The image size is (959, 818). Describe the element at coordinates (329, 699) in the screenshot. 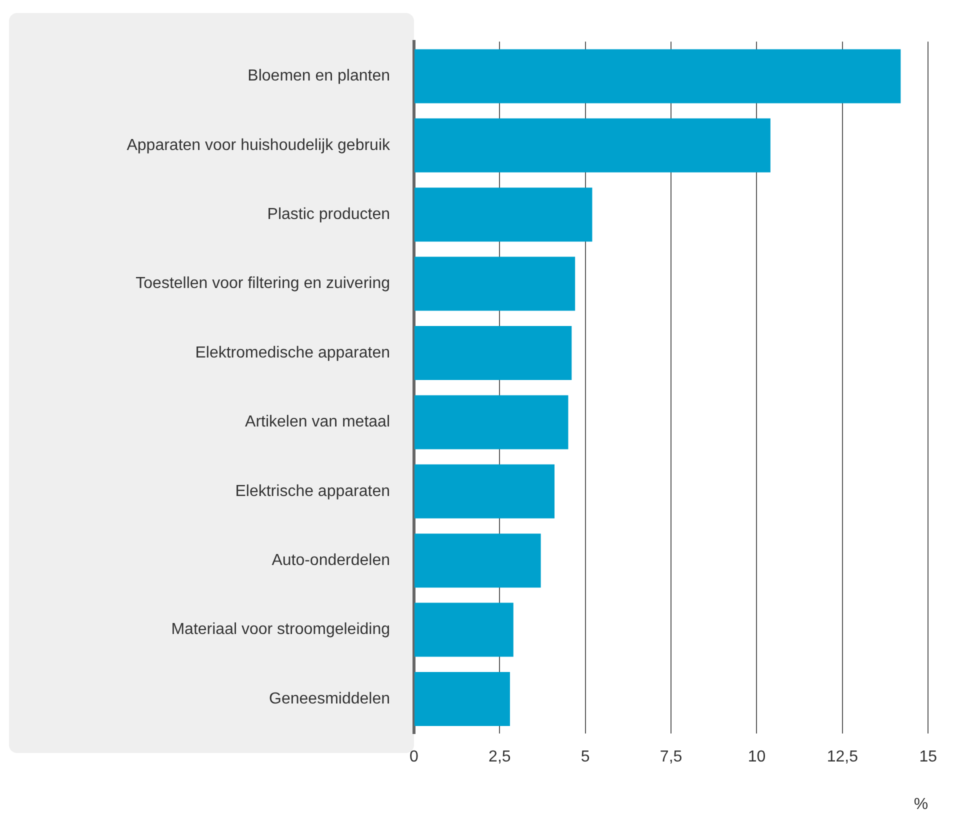

I see `y-tick-label: Geneesmiddelen` at that location.